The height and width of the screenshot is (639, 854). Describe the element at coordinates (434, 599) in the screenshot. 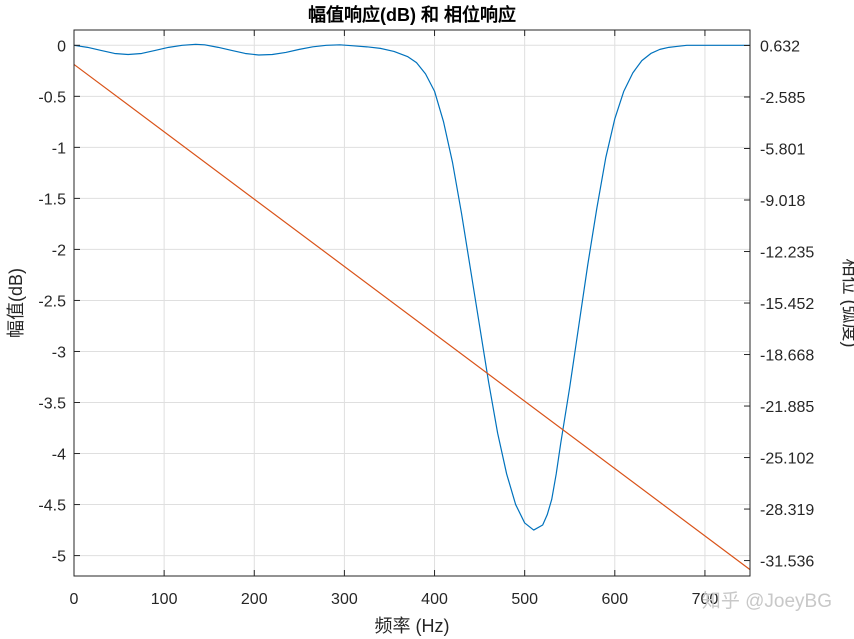

I see `x-tick-label: 400` at that location.